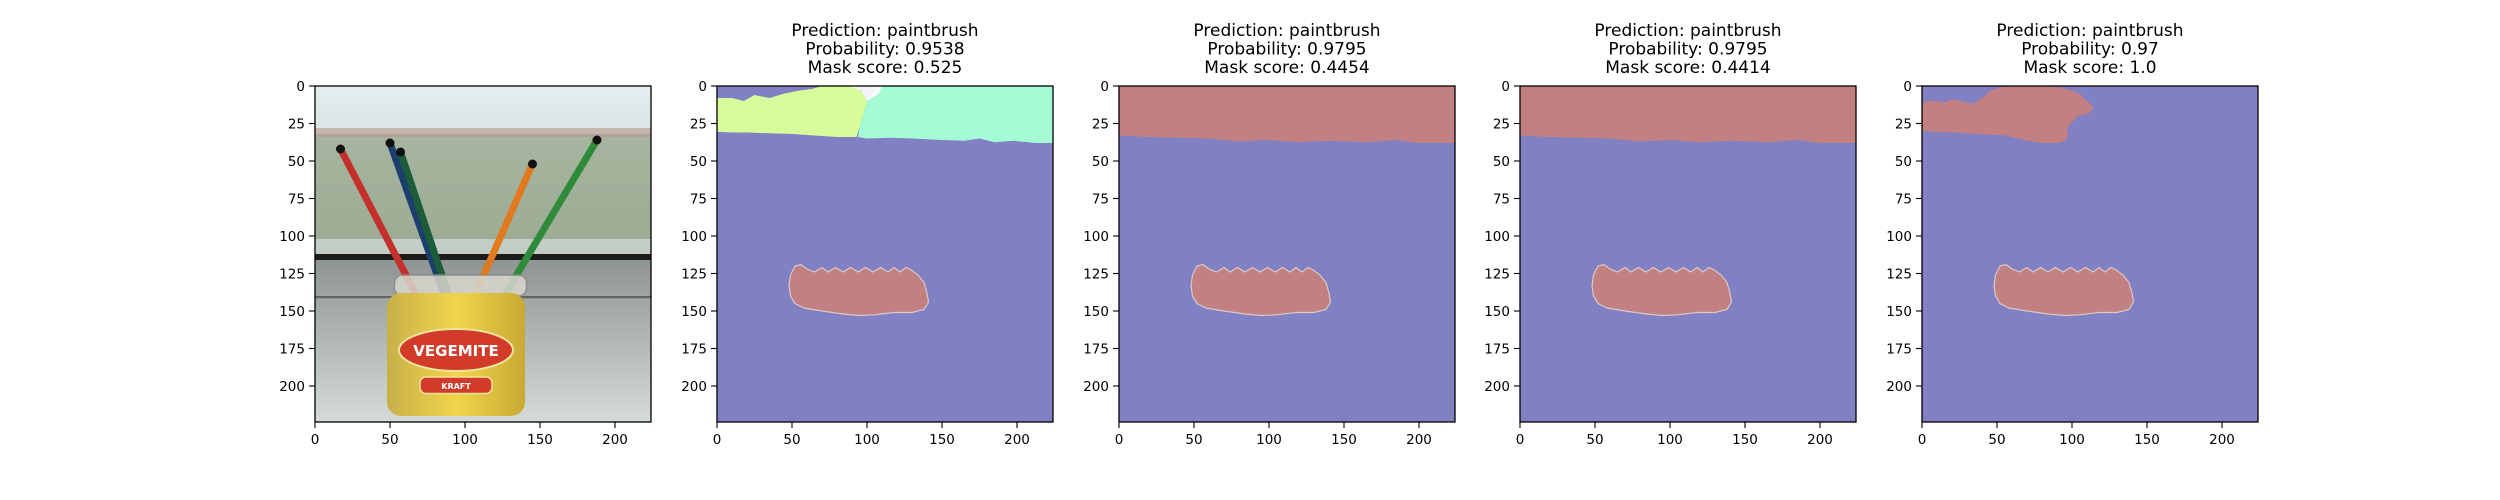  I want to click on input-photo: VEGEMITE KRAFT, so click(483, 254).